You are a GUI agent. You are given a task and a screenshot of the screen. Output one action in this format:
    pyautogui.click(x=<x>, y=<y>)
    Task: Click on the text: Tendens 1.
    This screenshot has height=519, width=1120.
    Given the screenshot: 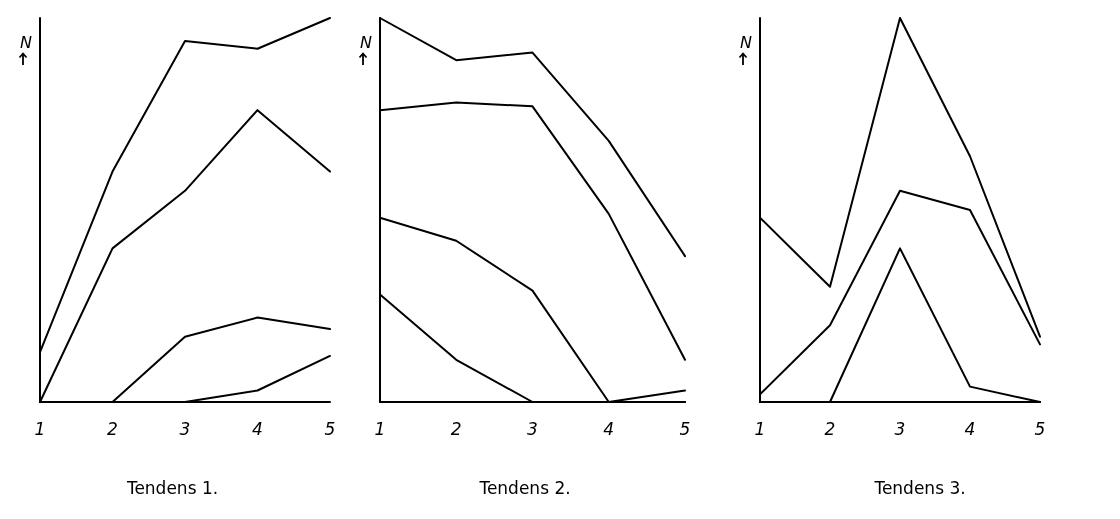 What is the action you would take?
    pyautogui.click(x=172, y=487)
    